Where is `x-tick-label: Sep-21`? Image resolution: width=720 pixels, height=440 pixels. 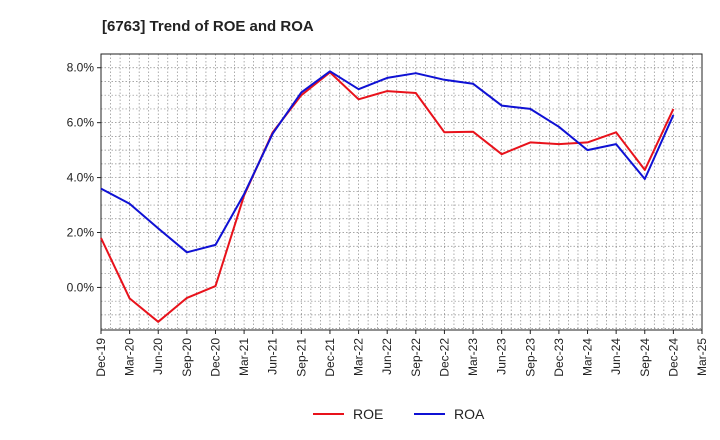
x-tick-label: Sep-21 is located at coordinates (301, 357).